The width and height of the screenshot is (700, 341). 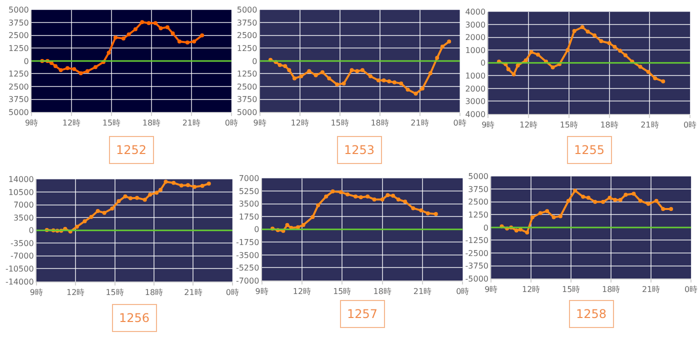 I want to click on text: 1252, so click(x=131, y=150).